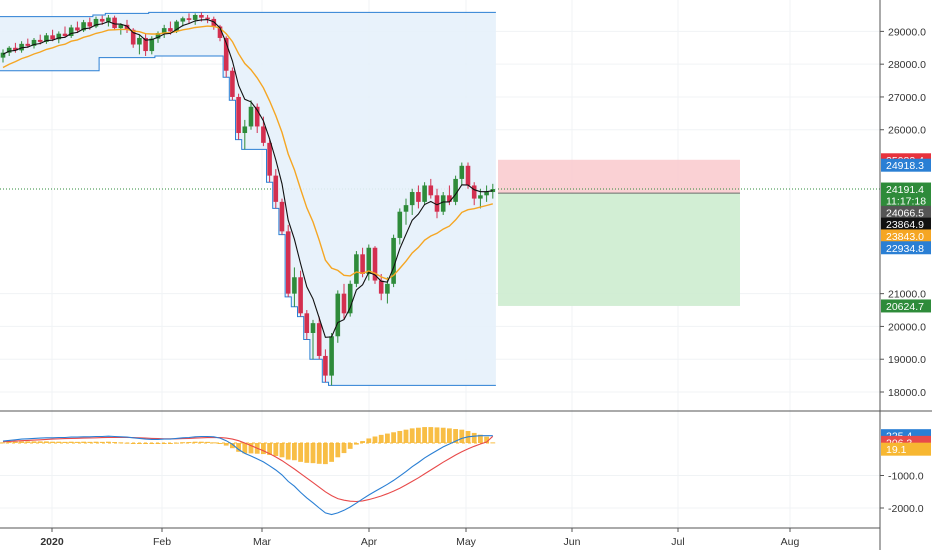  Describe the element at coordinates (619, 249) in the screenshot. I see `take-profit-zone` at that location.